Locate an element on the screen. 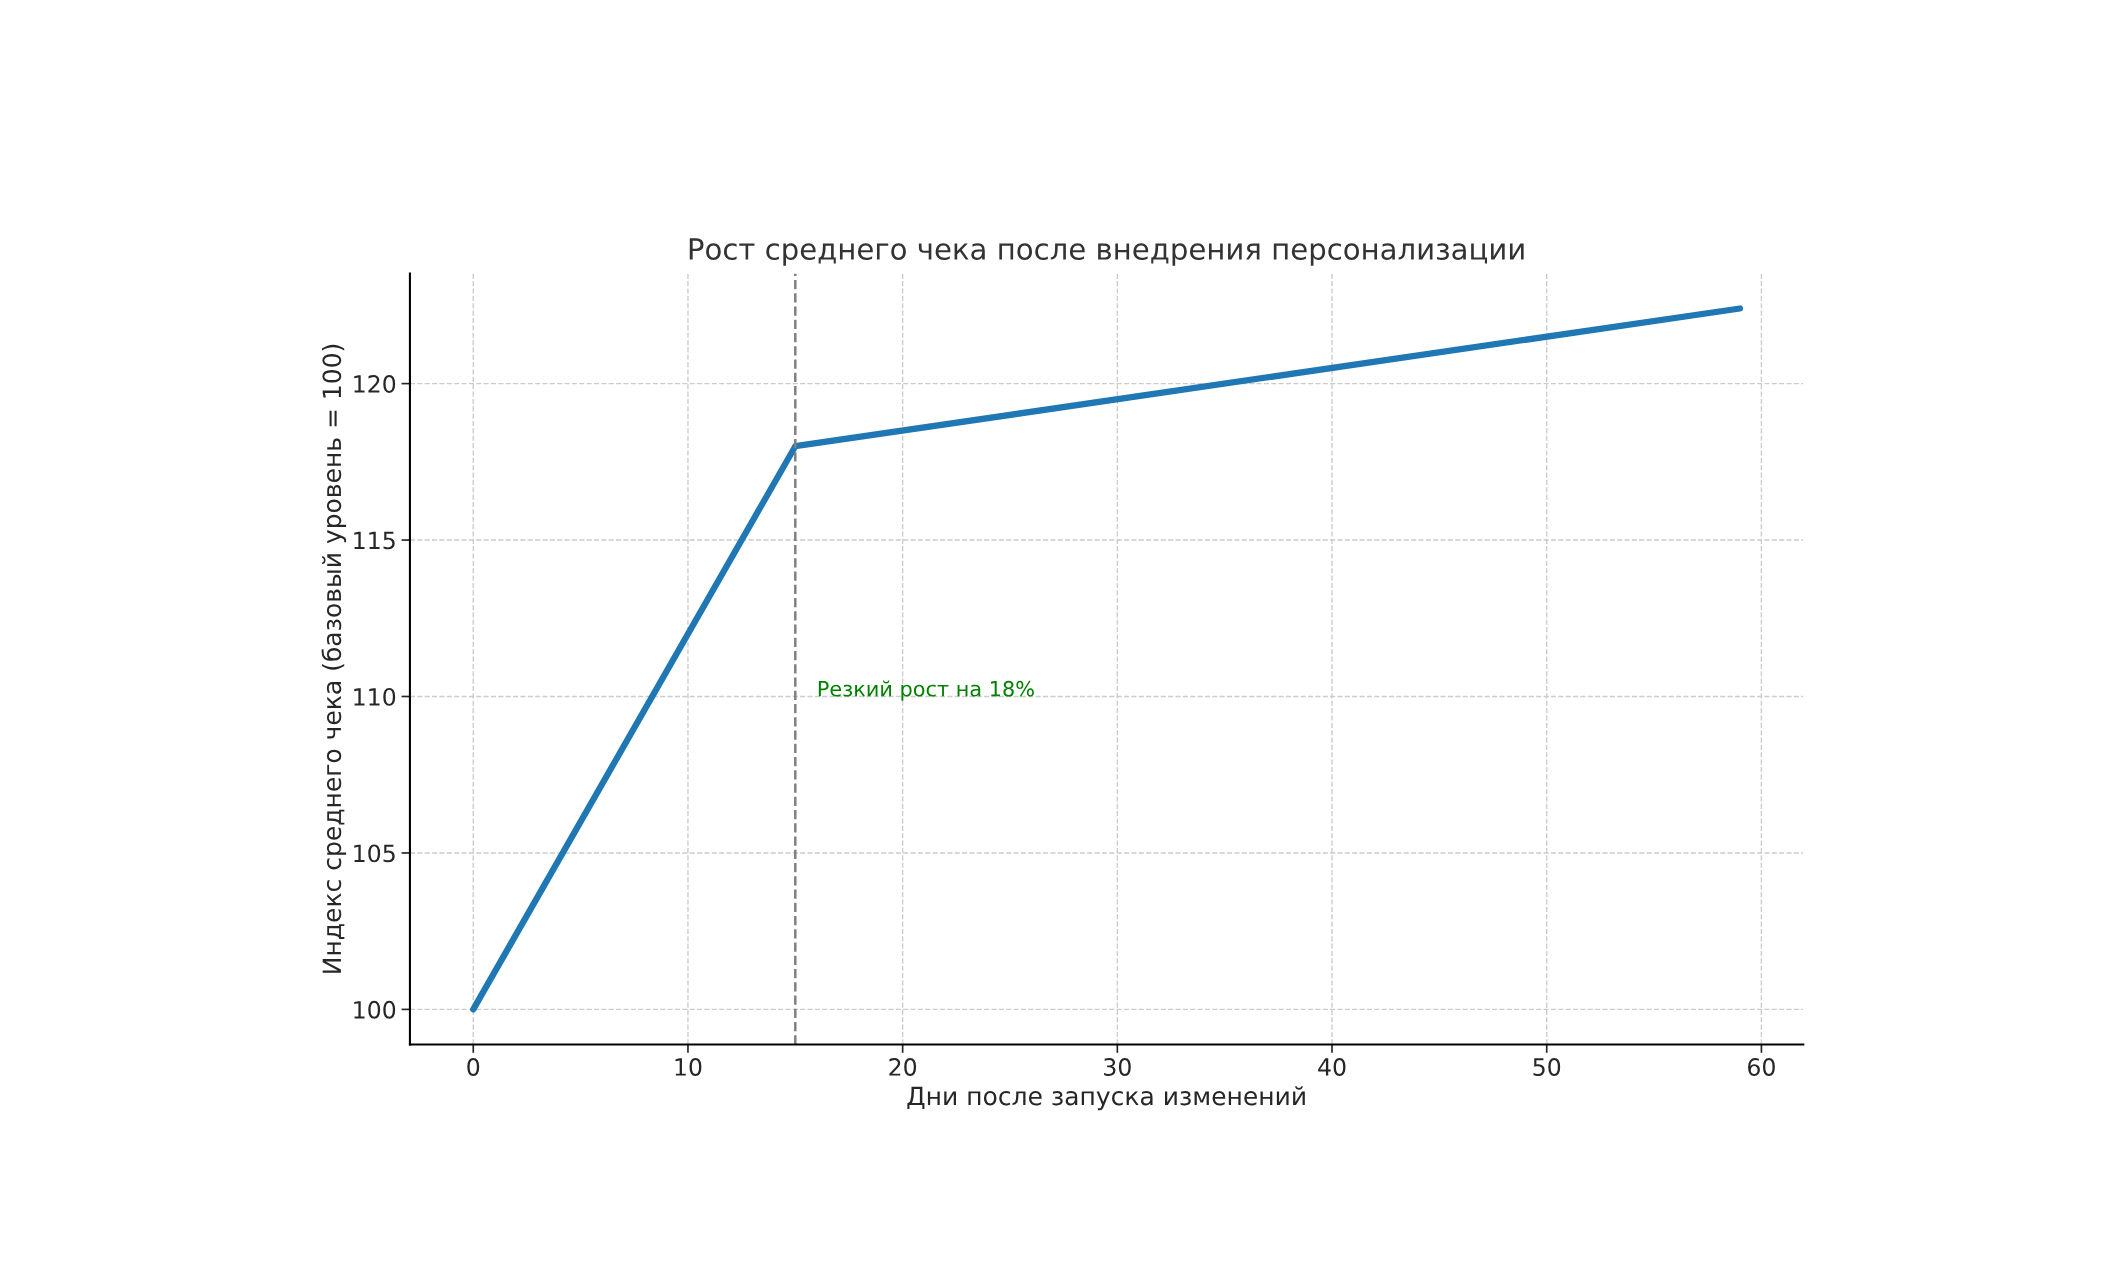 The width and height of the screenshot is (2124, 1266). x-tick-label: 50 is located at coordinates (1547, 1067).